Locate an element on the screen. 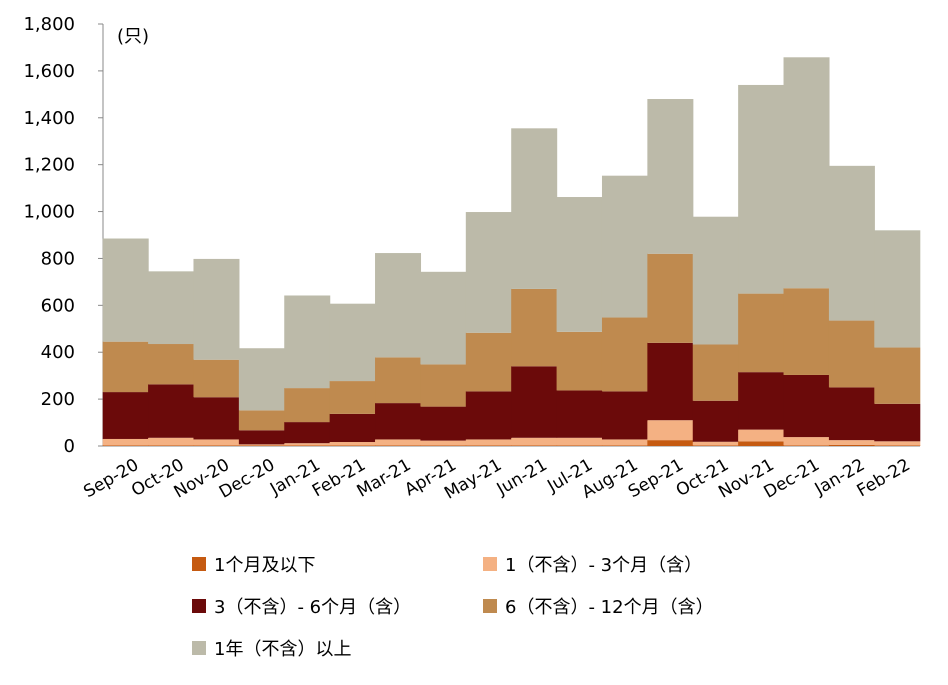 Image resolution: width=948 pixels, height=685 pixels. y-tick-label: 600 is located at coordinates (58, 305).